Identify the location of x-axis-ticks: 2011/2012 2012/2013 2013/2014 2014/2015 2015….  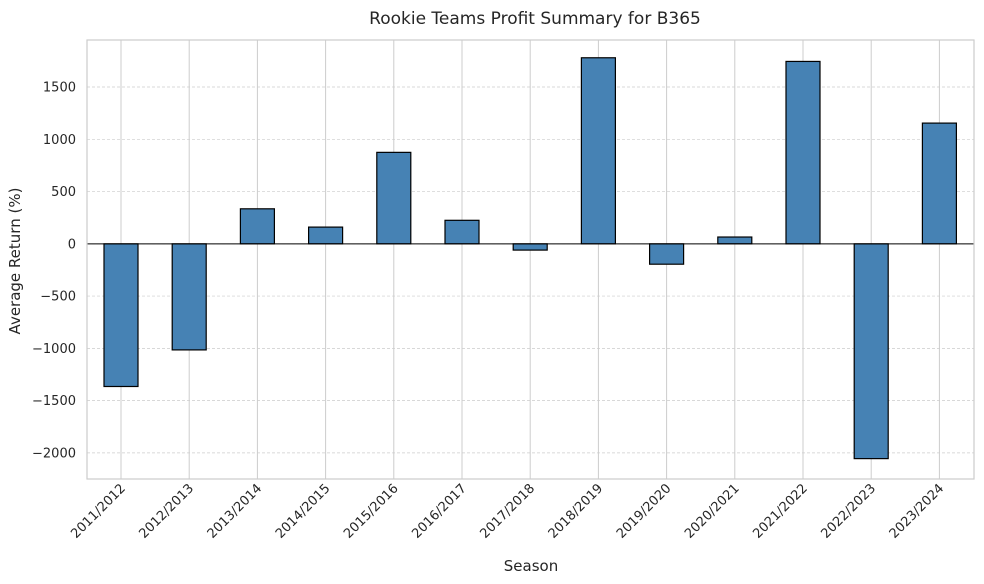
(507, 511).